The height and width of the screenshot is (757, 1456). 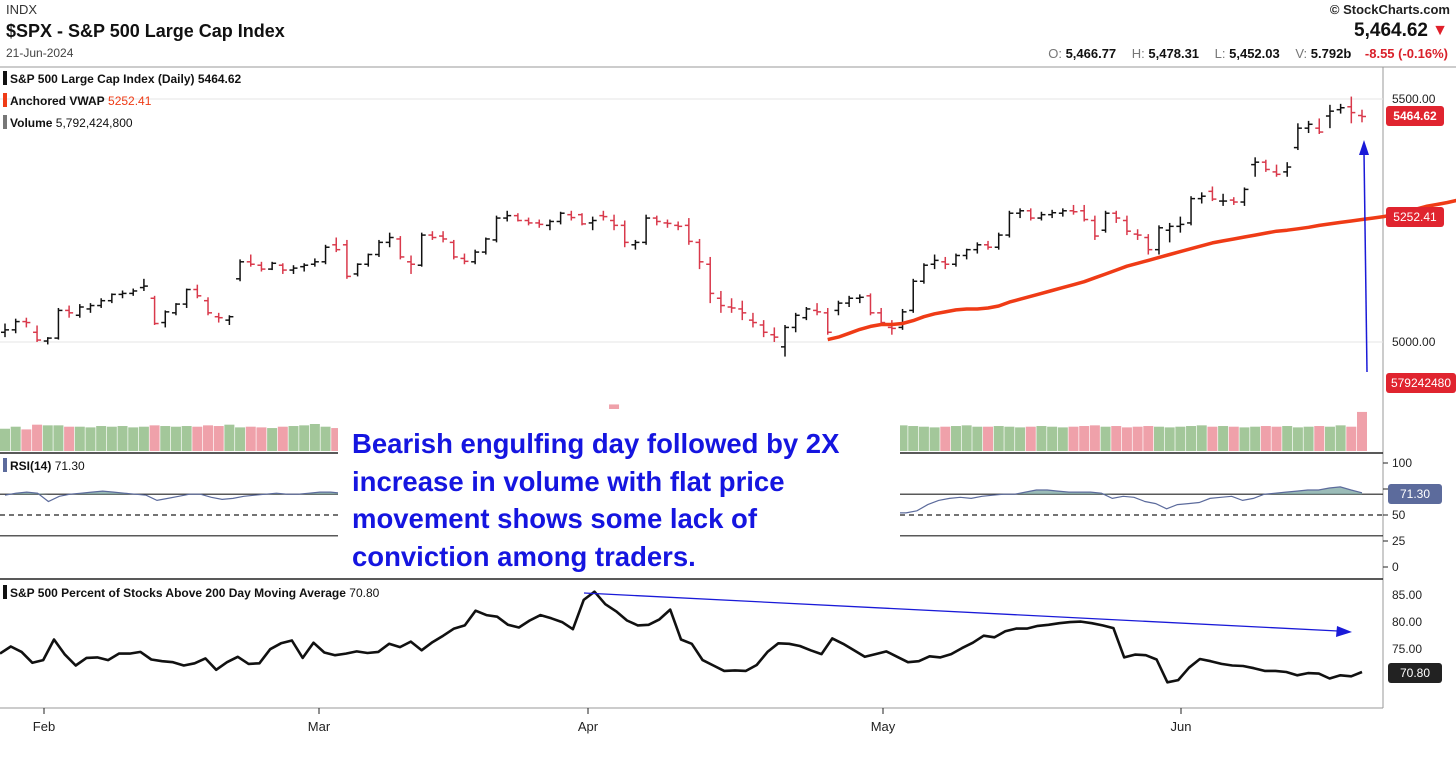 What do you see at coordinates (1395, 567) in the screenshot?
I see `rsi-axis-tick: 0` at bounding box center [1395, 567].